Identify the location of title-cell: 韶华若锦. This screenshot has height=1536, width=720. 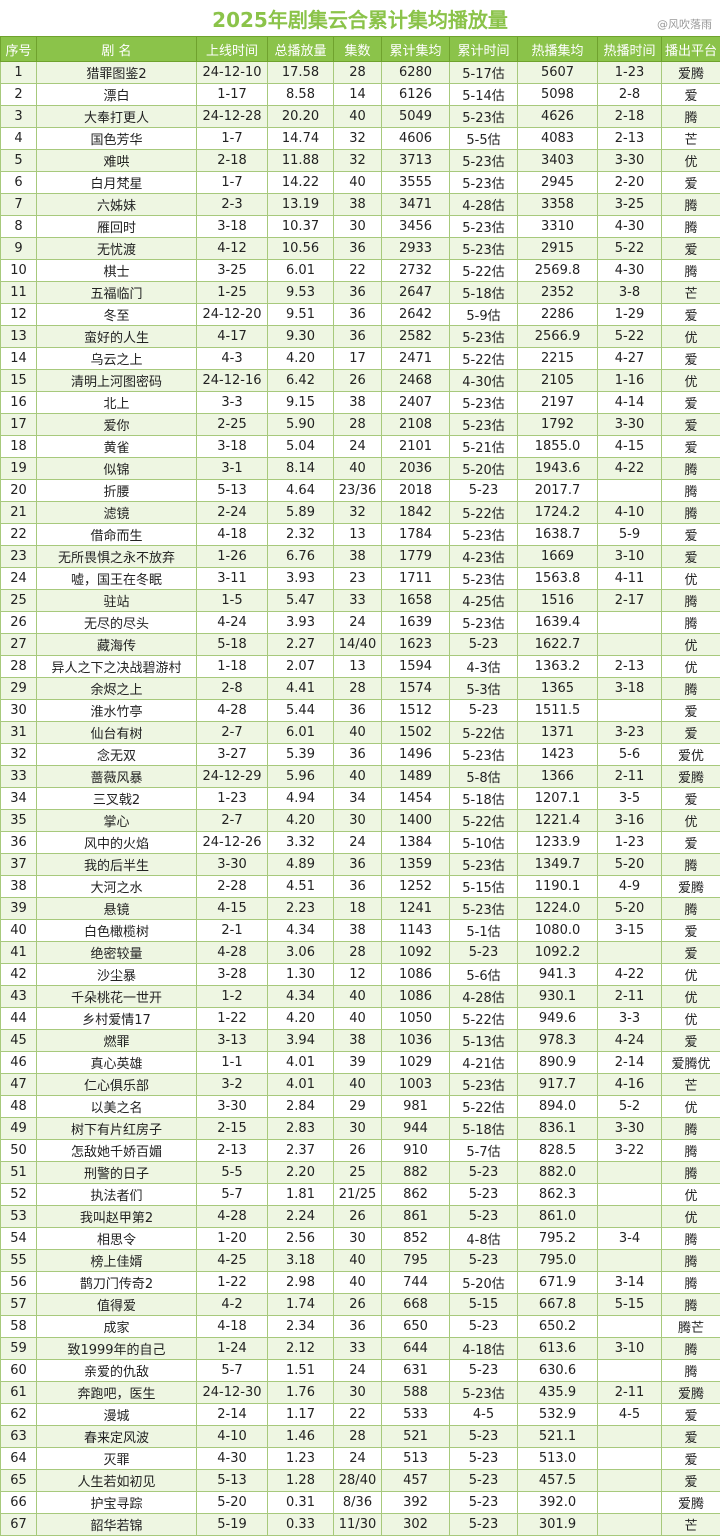
(116, 1524).